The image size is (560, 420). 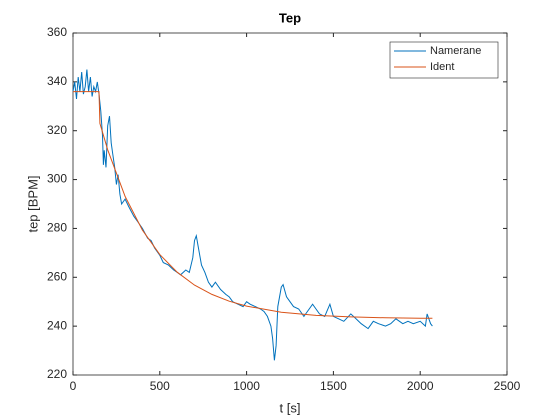 I want to click on y-tick-label: 260, so click(x=57, y=276).